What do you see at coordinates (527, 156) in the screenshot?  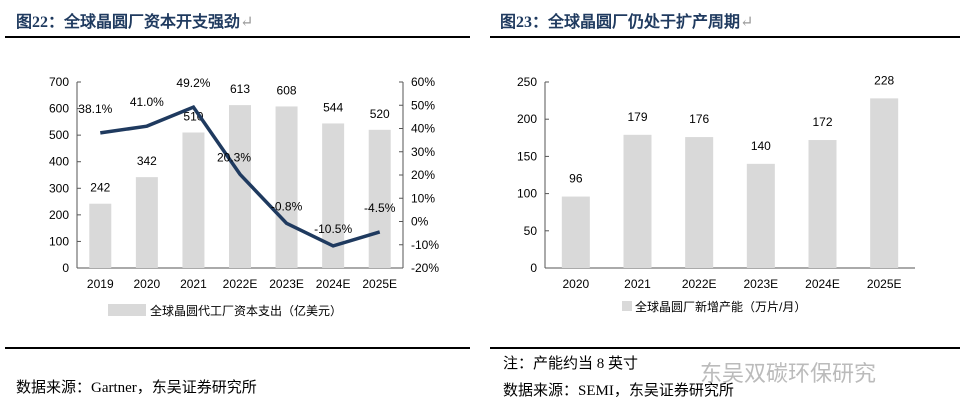 I see `y-tick-label: 150` at bounding box center [527, 156].